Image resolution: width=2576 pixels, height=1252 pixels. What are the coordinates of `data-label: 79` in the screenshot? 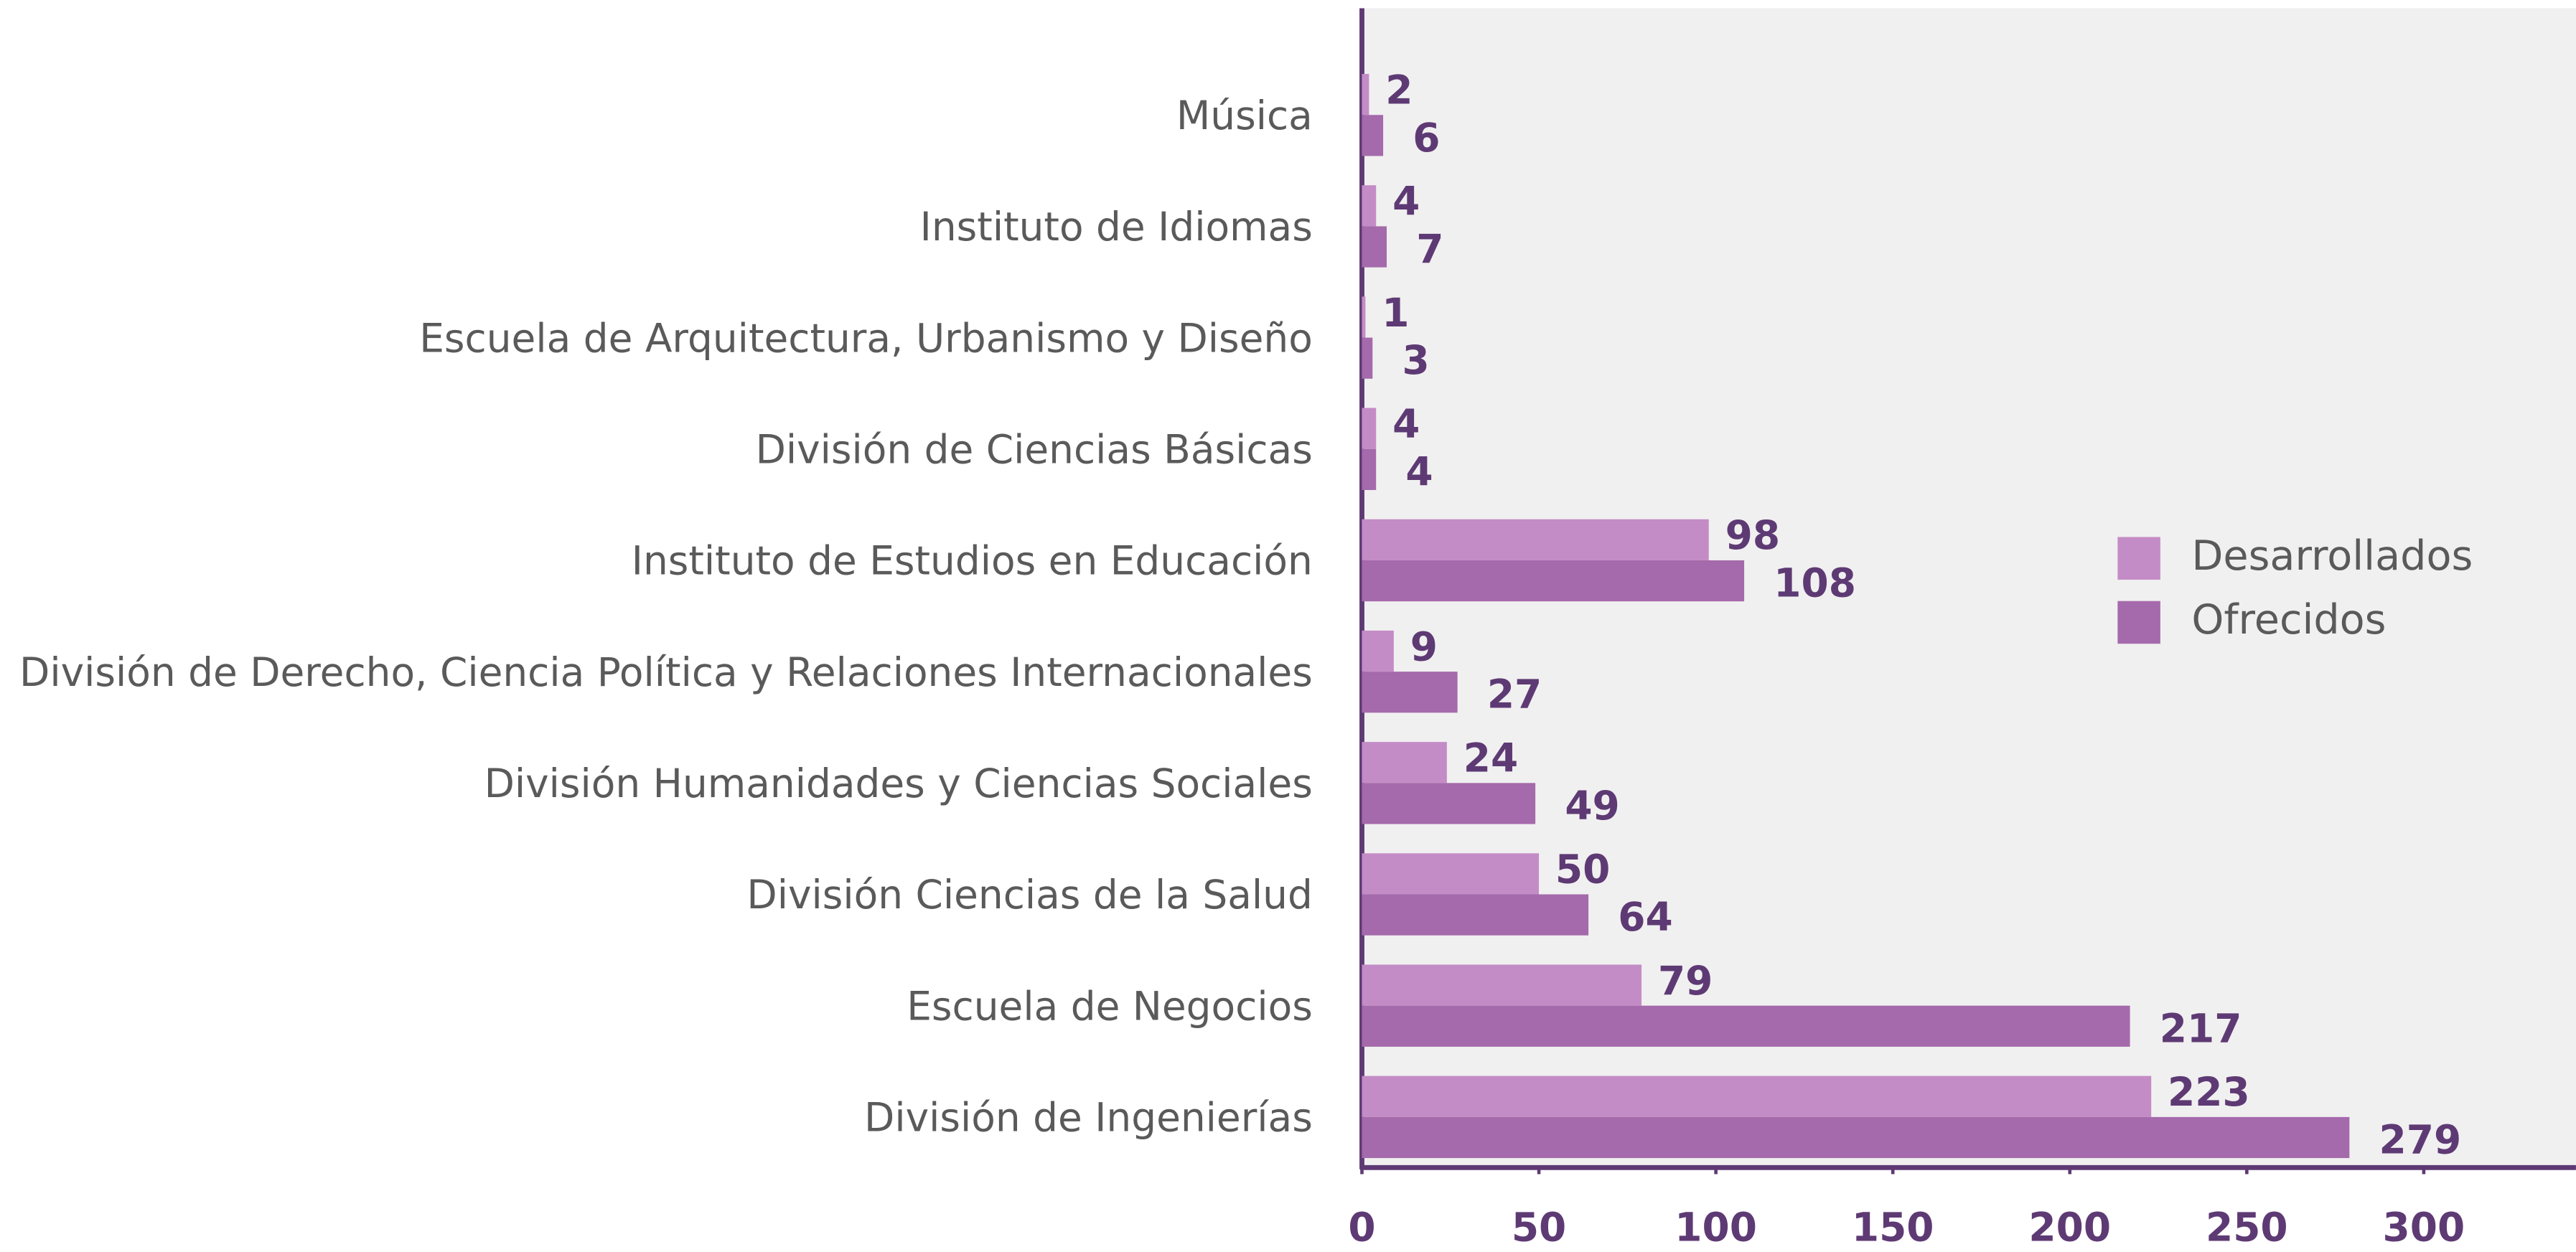 It's located at (1686, 981).